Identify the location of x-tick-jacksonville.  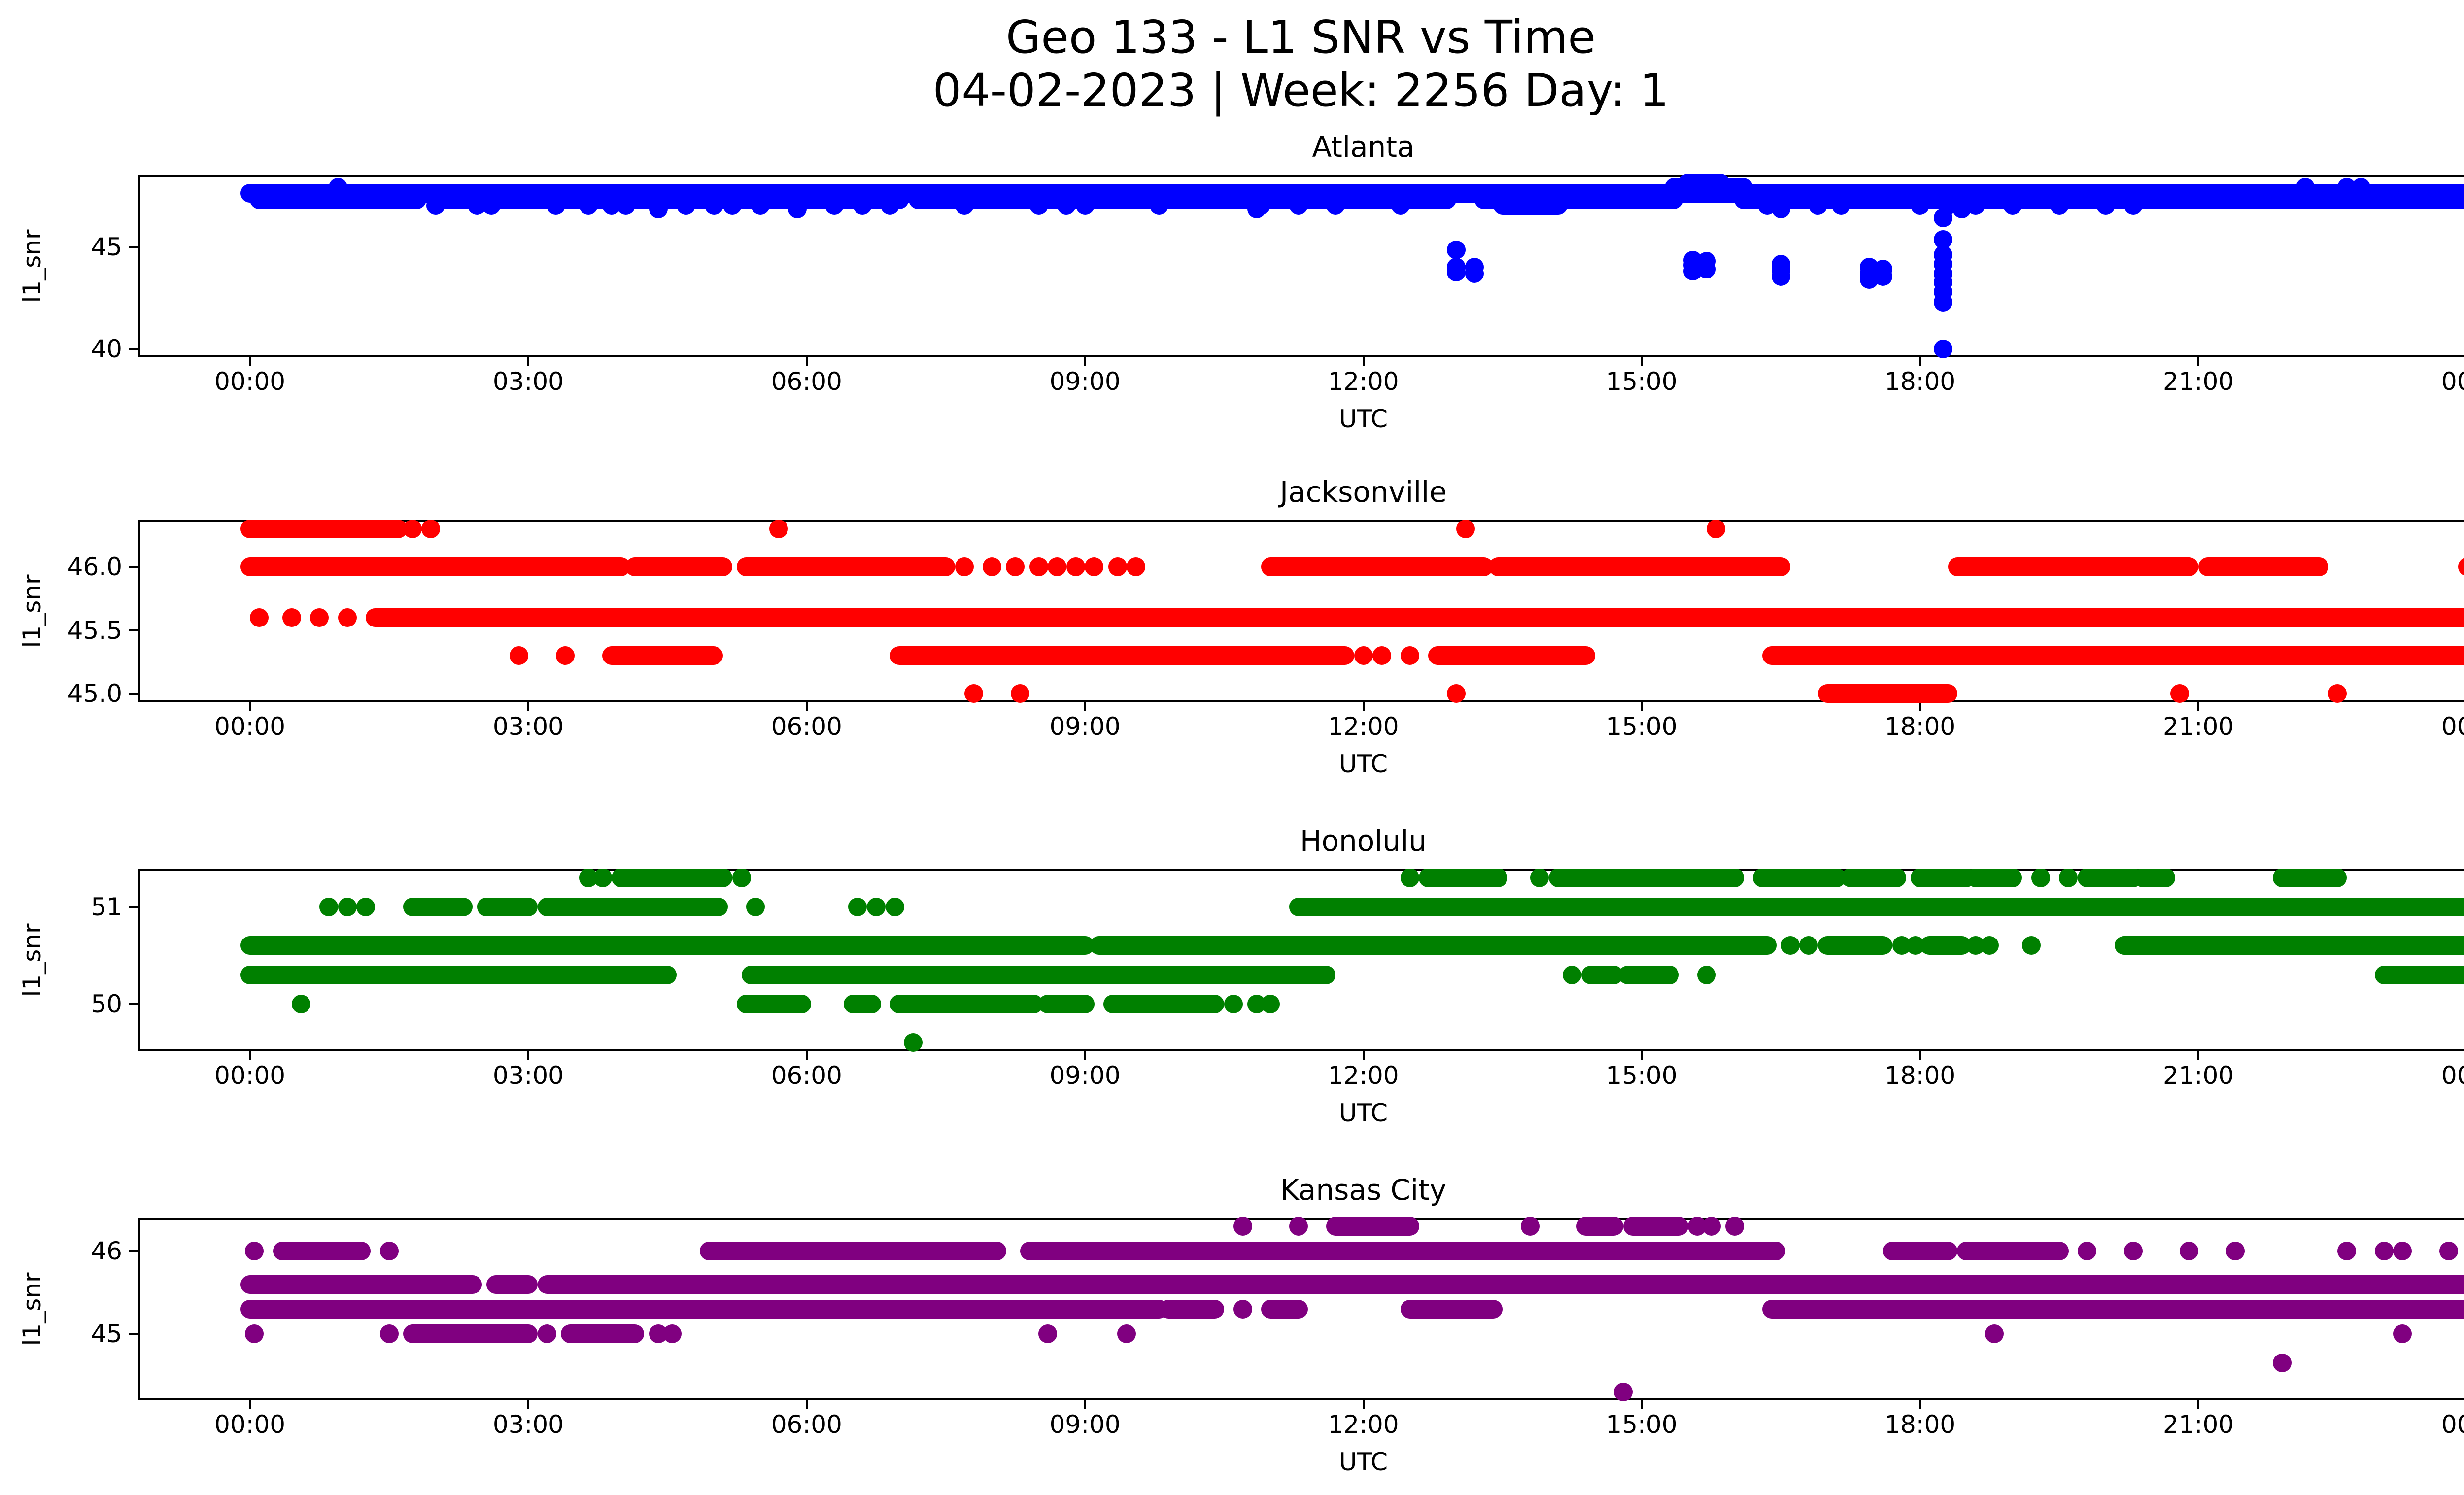
(1920, 706).